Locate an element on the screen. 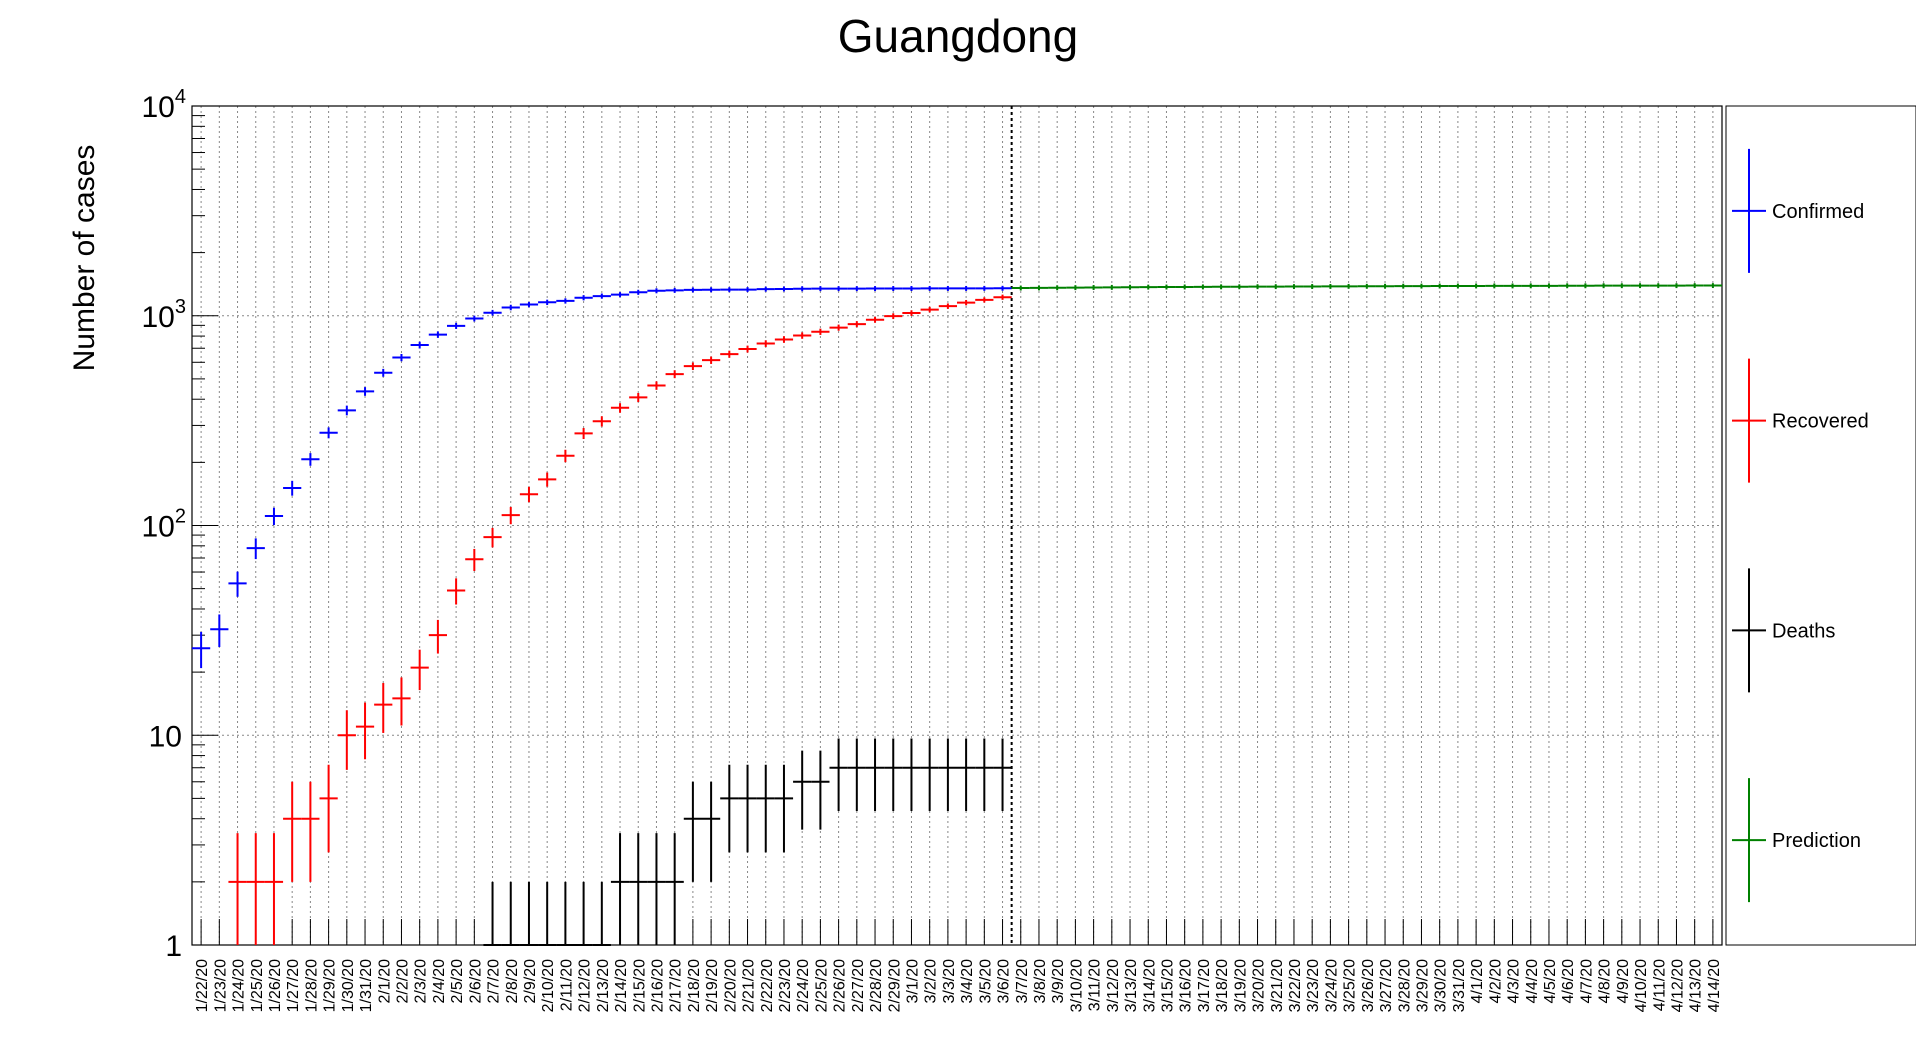  x-tick-label: 3/2/20 is located at coordinates (931, 981).